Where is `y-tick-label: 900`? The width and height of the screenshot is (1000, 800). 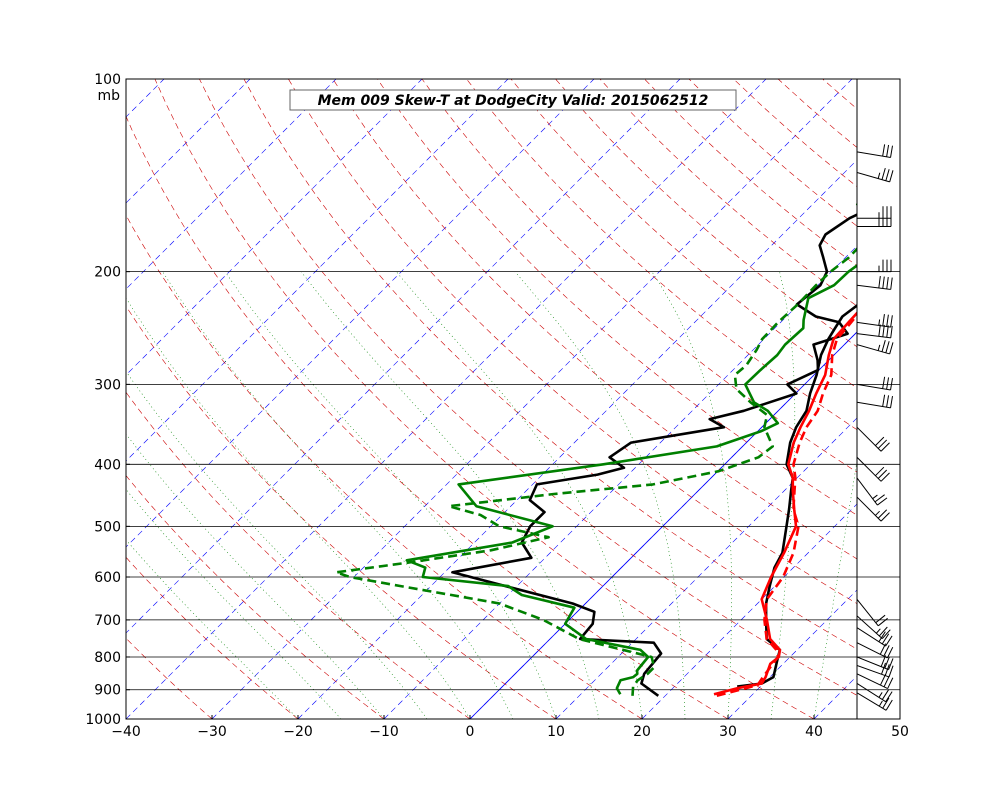 y-tick-label: 900 is located at coordinates (107, 691).